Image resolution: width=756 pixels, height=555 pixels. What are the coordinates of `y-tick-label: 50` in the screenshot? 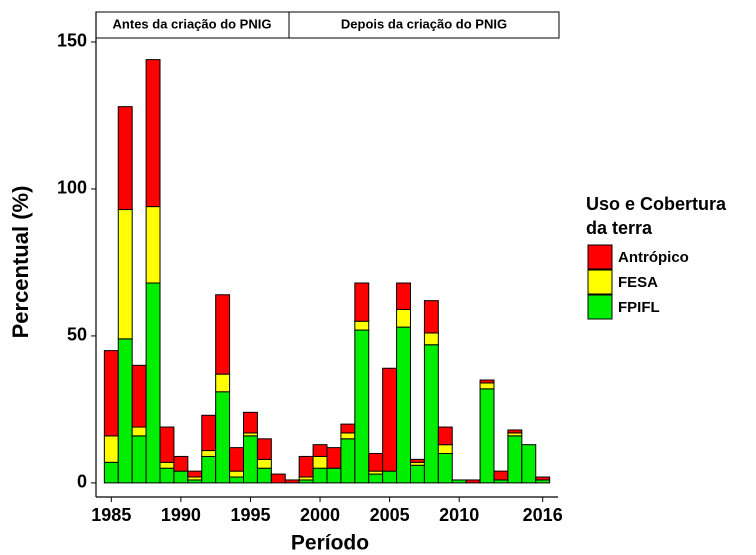 It's located at (77, 335).